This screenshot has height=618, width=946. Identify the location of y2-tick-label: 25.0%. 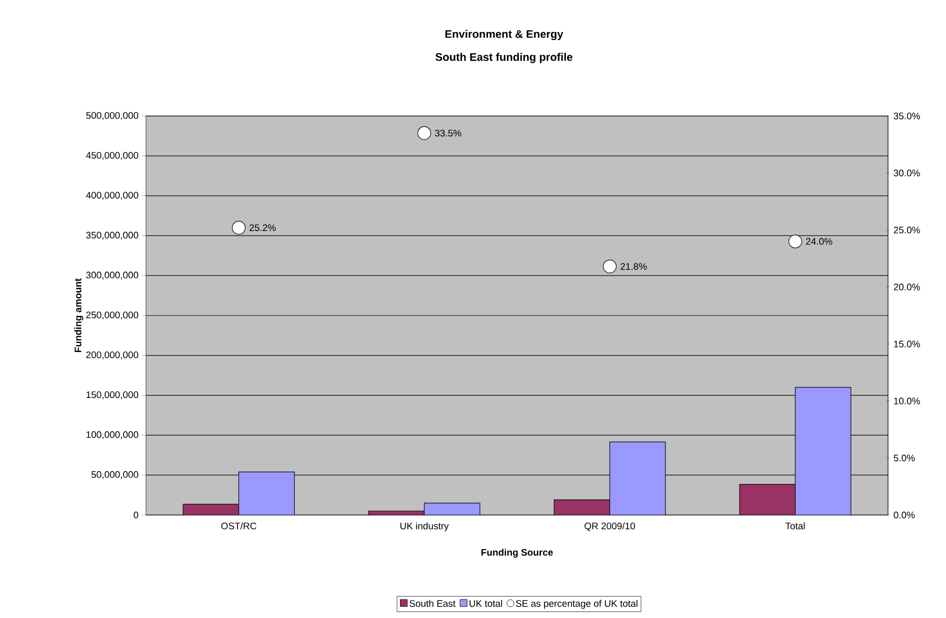
(907, 230).